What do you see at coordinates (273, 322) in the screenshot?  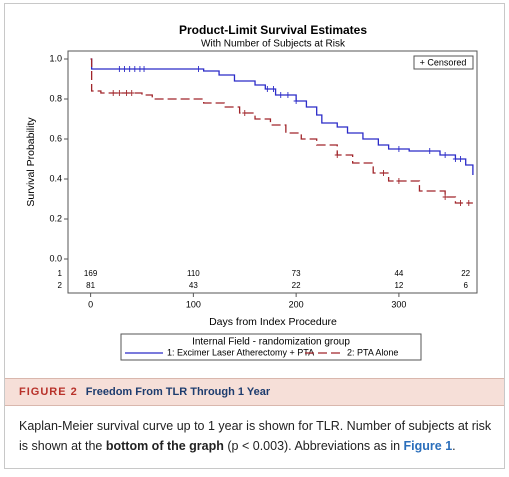 I see `x-axis-label: Days from Index Procedure` at bounding box center [273, 322].